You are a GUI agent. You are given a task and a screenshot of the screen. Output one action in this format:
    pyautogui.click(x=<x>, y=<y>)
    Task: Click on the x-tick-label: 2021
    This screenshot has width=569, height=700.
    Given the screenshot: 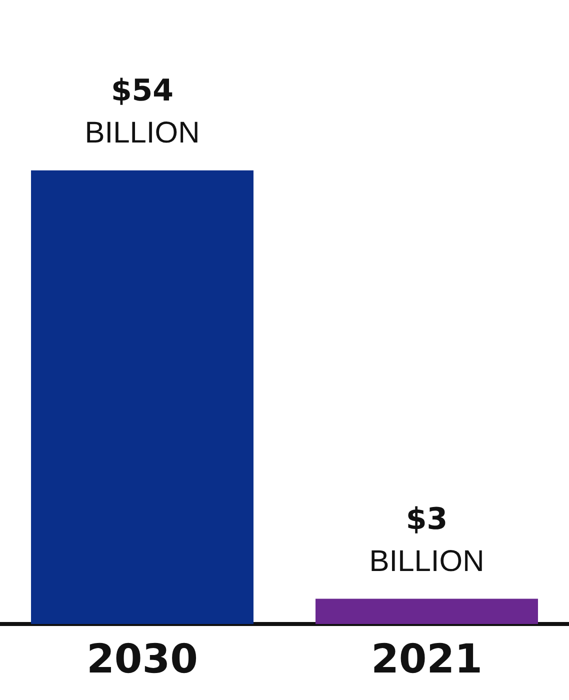 What is the action you would take?
    pyautogui.click(x=426, y=659)
    